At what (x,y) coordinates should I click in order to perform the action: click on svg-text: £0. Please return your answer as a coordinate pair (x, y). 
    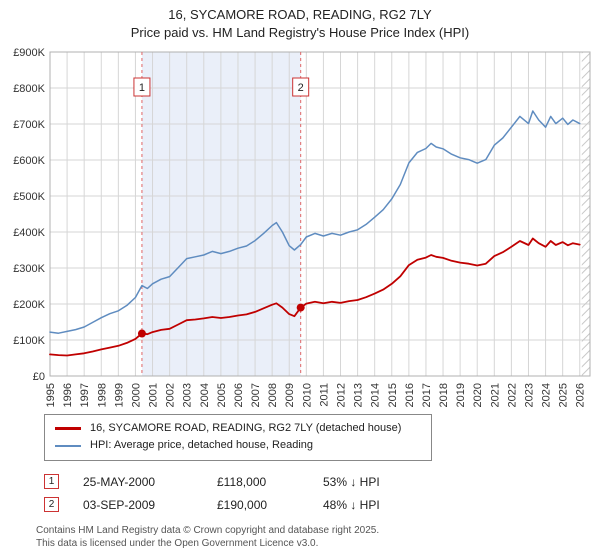
    Looking at the image, I should click on (39, 377).